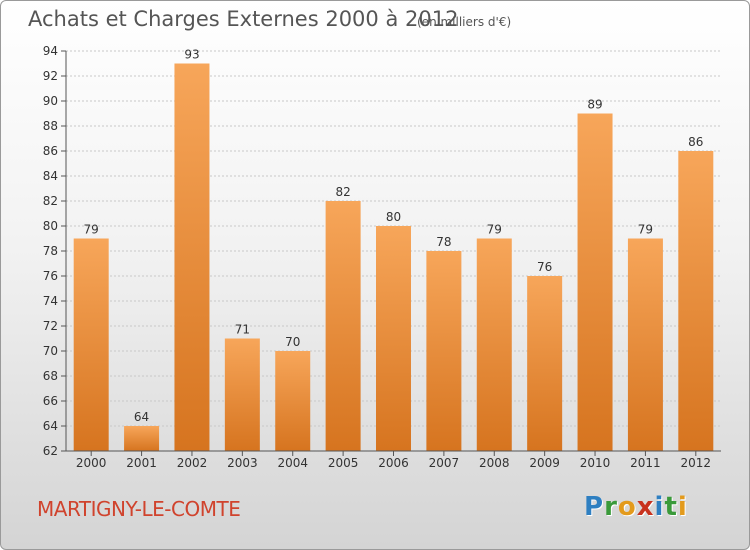 The width and height of the screenshot is (750, 550). What do you see at coordinates (544, 463) in the screenshot?
I see `x-tick-label-2009: 2009` at bounding box center [544, 463].